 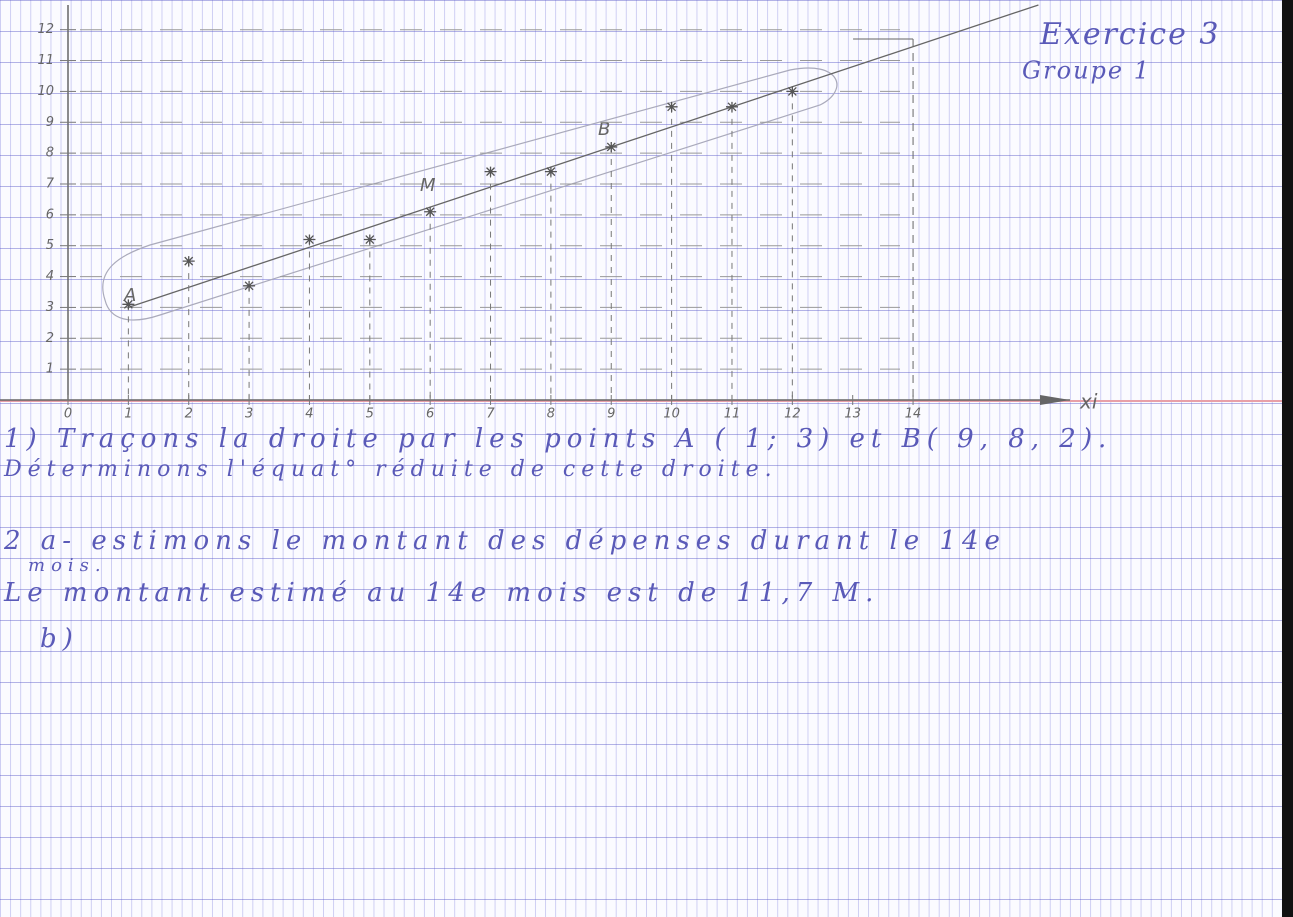 What do you see at coordinates (732, 414) in the screenshot?
I see `x-tick-label: 11` at bounding box center [732, 414].